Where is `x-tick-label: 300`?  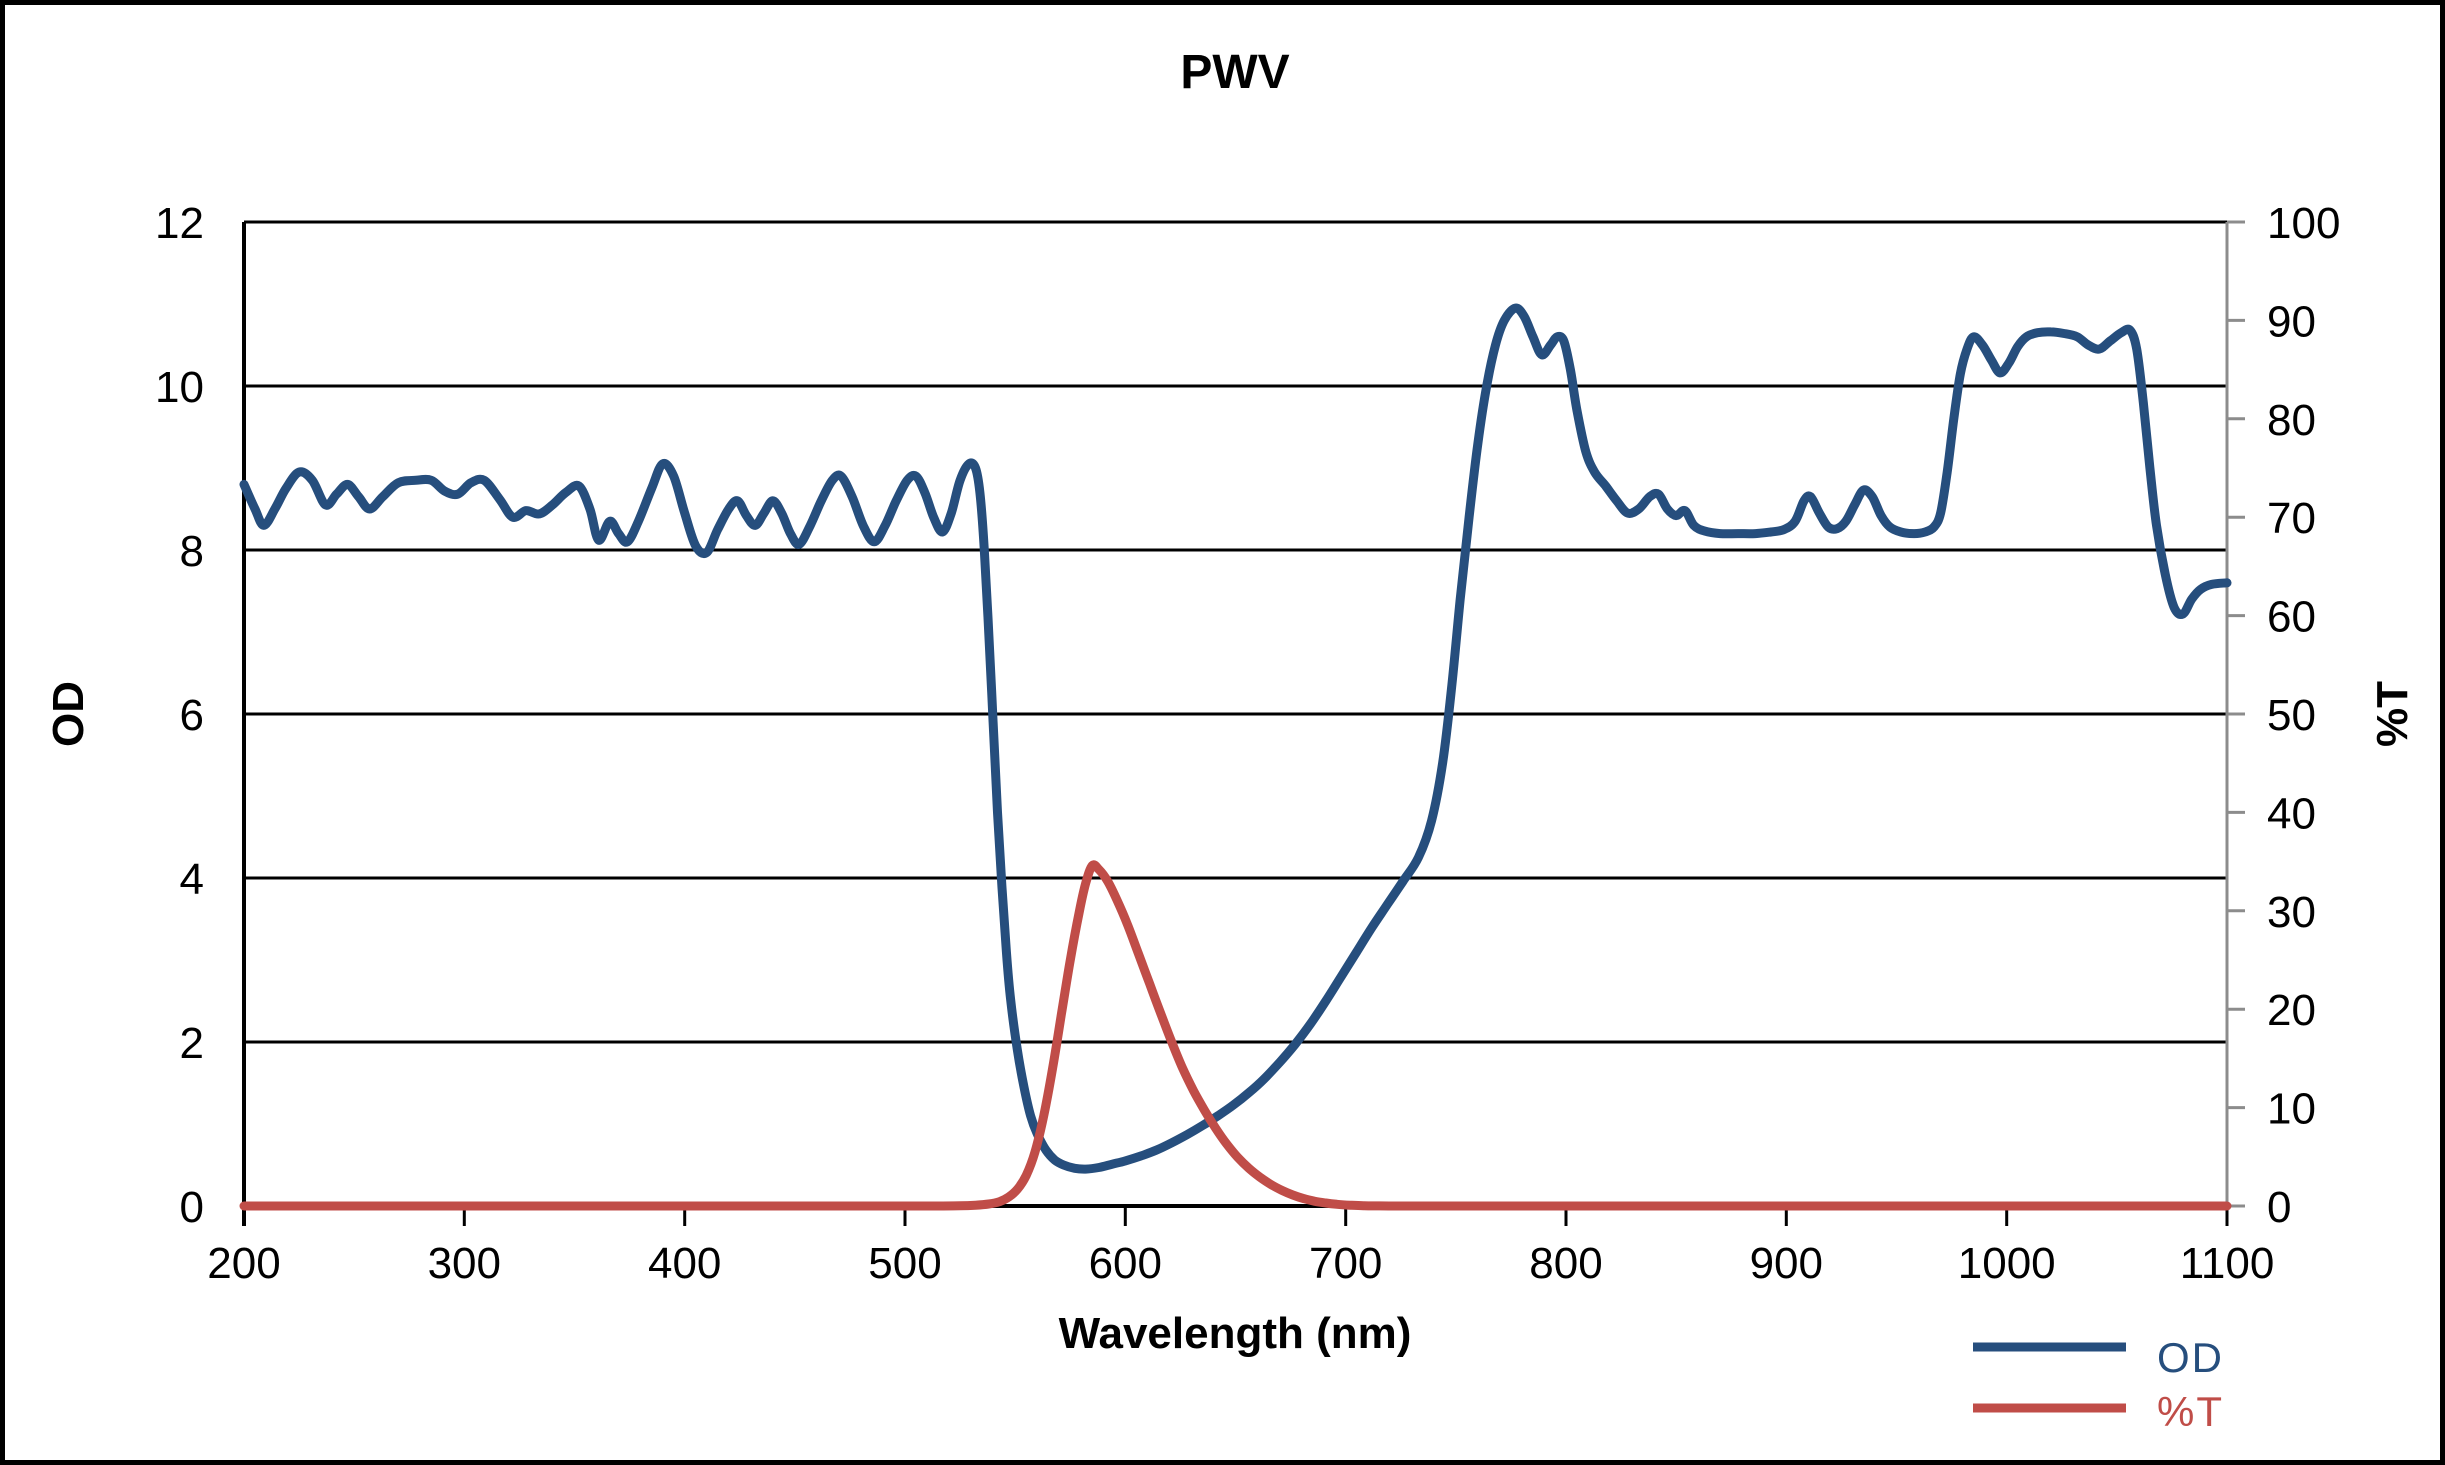 x-tick-label: 300 is located at coordinates (464, 1263).